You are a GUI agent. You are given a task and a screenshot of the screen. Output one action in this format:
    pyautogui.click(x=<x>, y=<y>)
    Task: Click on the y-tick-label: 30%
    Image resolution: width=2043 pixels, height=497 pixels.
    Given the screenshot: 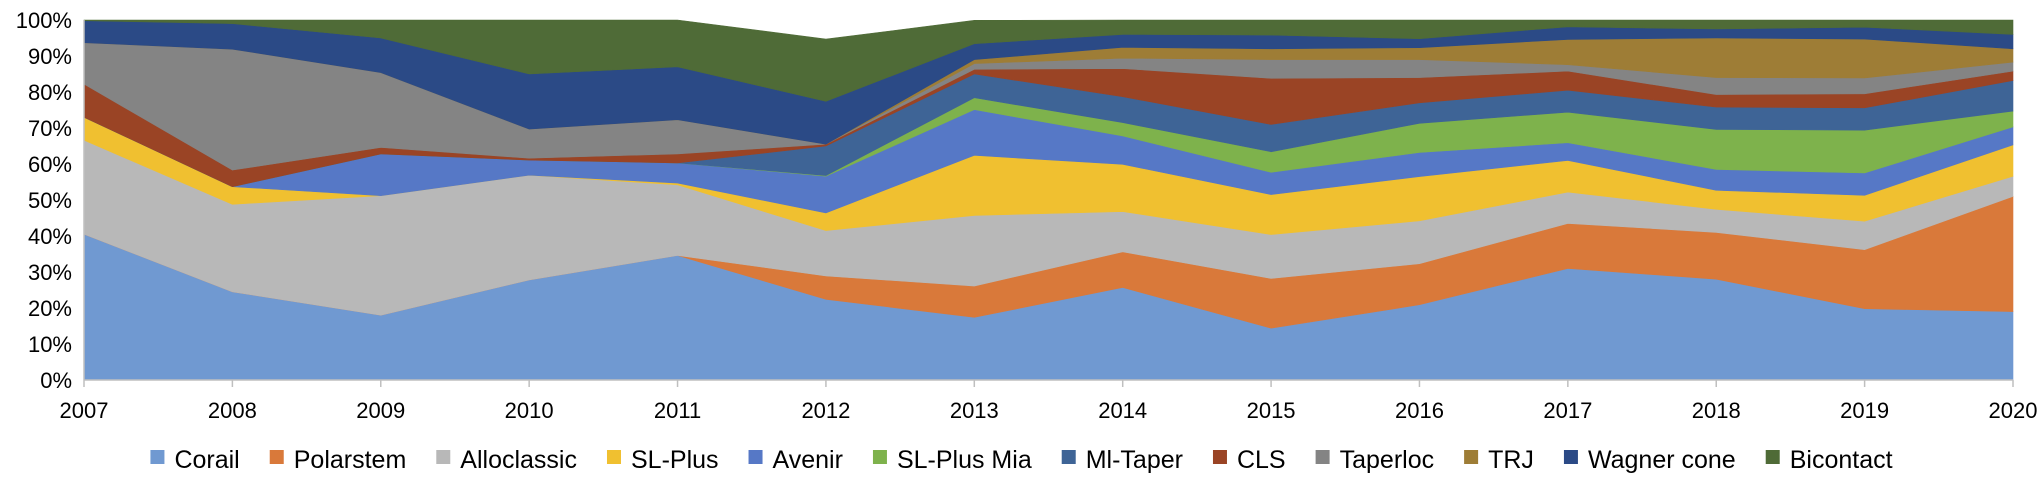 What is the action you would take?
    pyautogui.click(x=50, y=272)
    